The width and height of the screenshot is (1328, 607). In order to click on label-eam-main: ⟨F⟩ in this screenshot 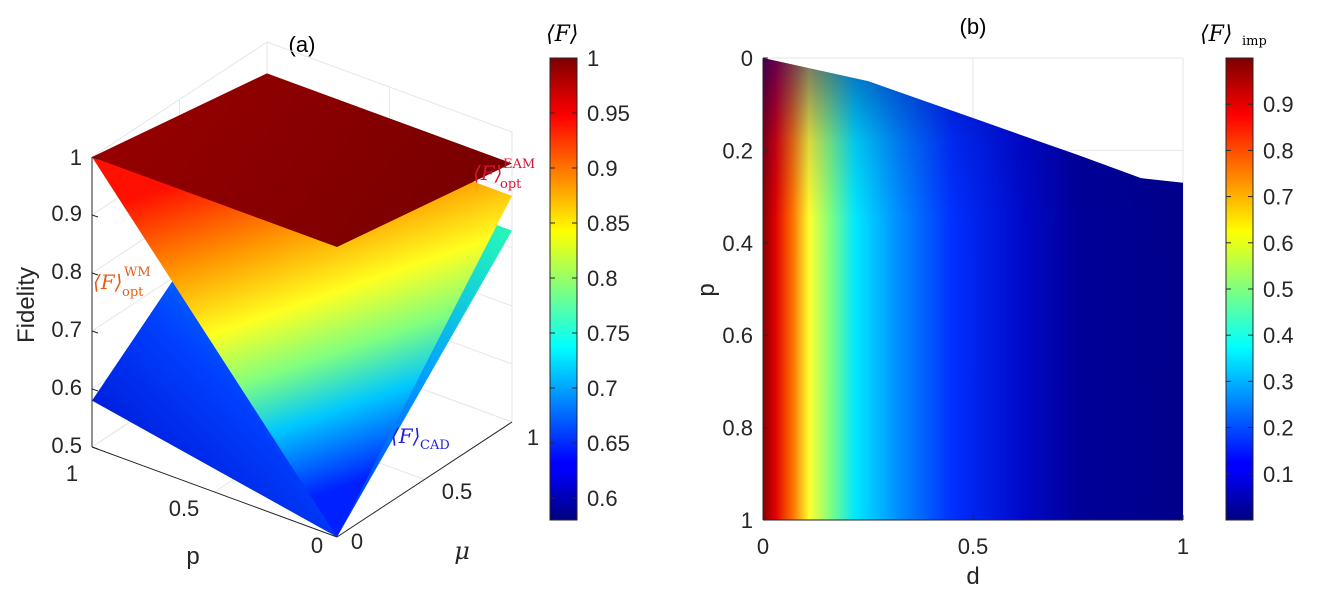, I will do `click(487, 173)`.